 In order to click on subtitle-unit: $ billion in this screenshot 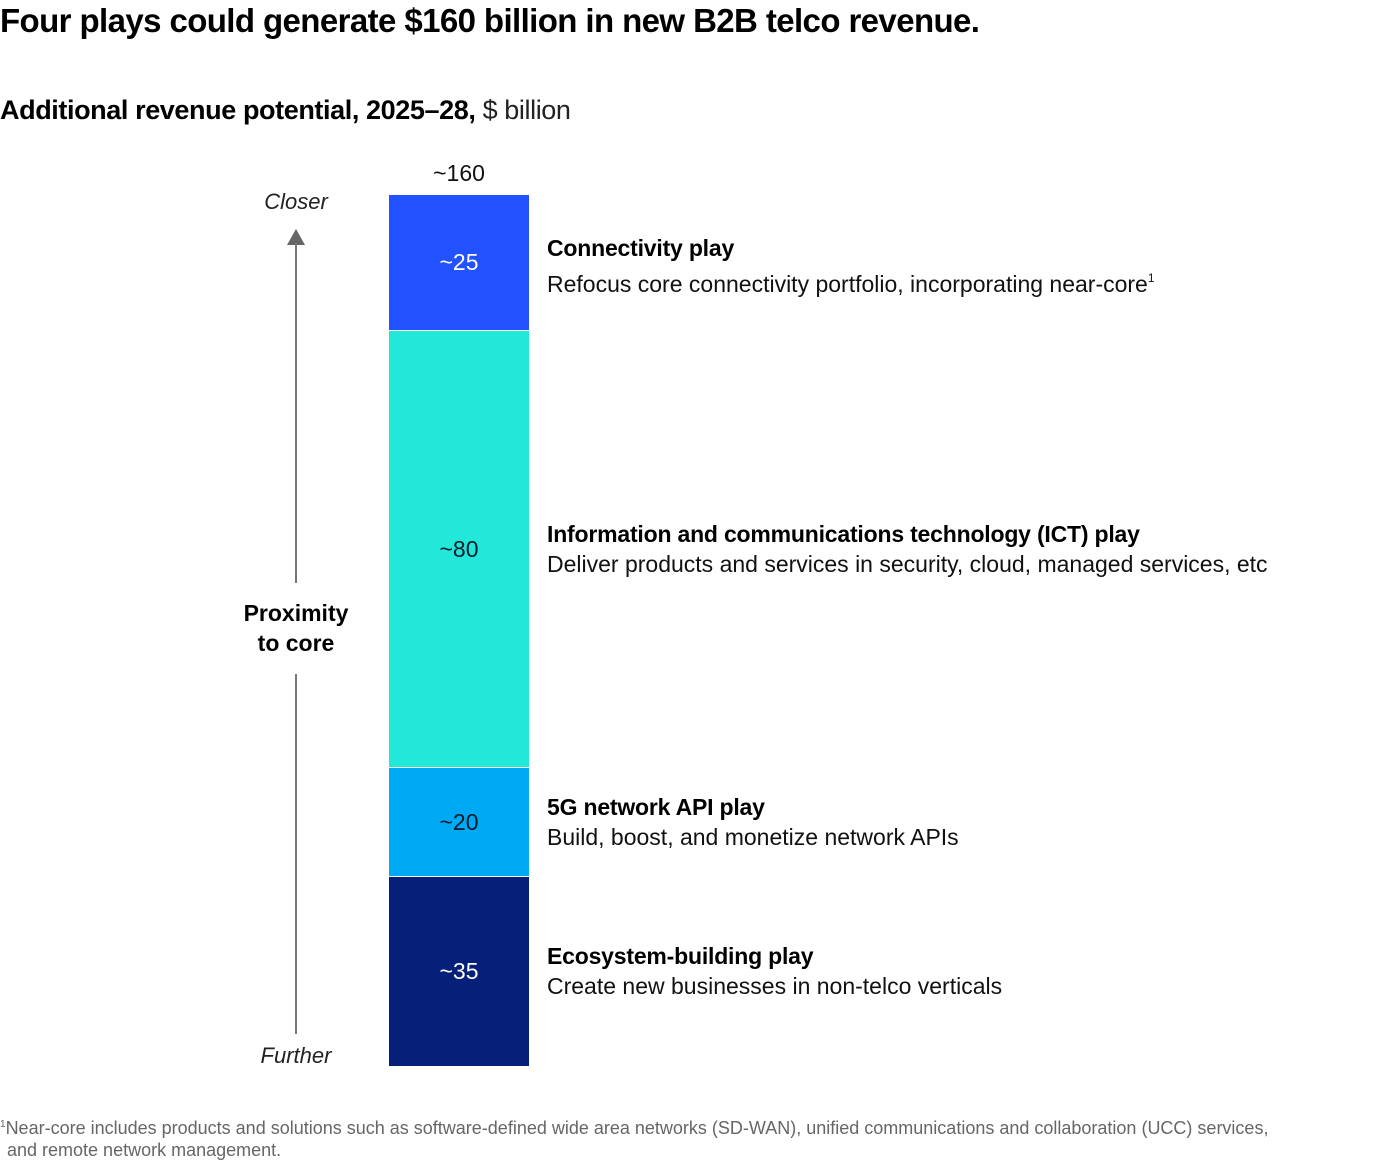, I will do `click(523, 110)`.